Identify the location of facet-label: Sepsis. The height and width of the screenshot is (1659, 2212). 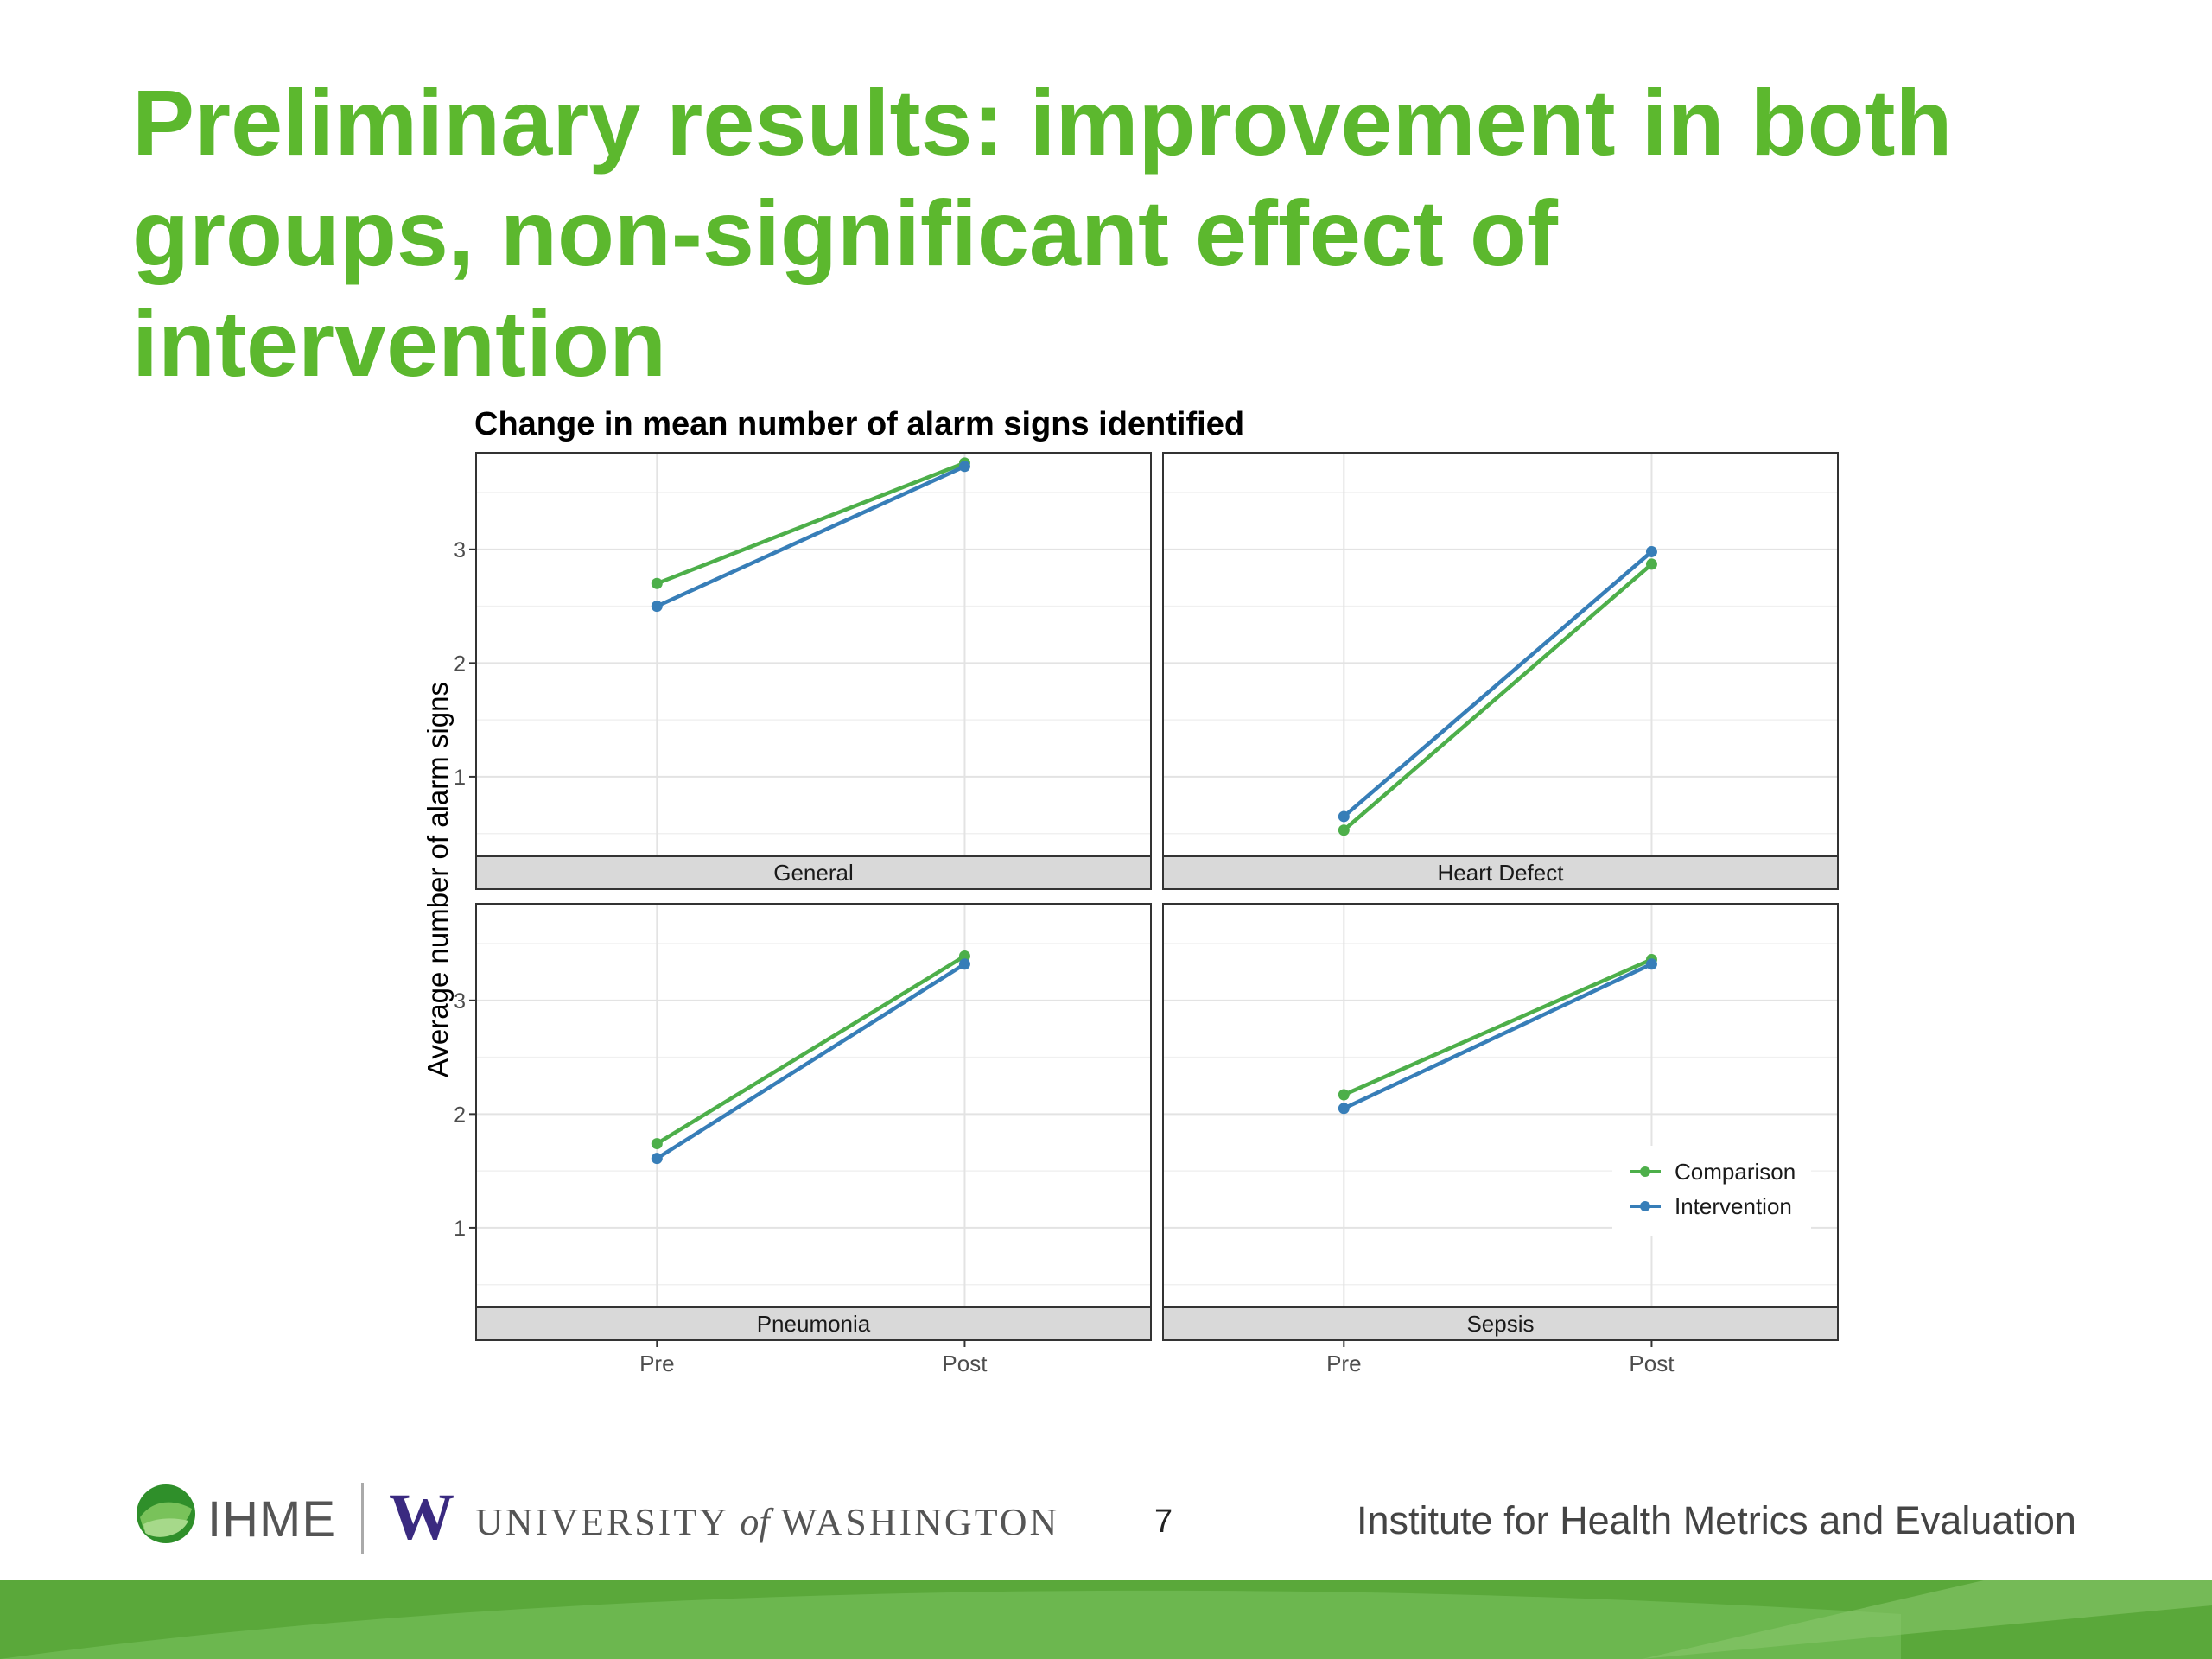
(1500, 1324).